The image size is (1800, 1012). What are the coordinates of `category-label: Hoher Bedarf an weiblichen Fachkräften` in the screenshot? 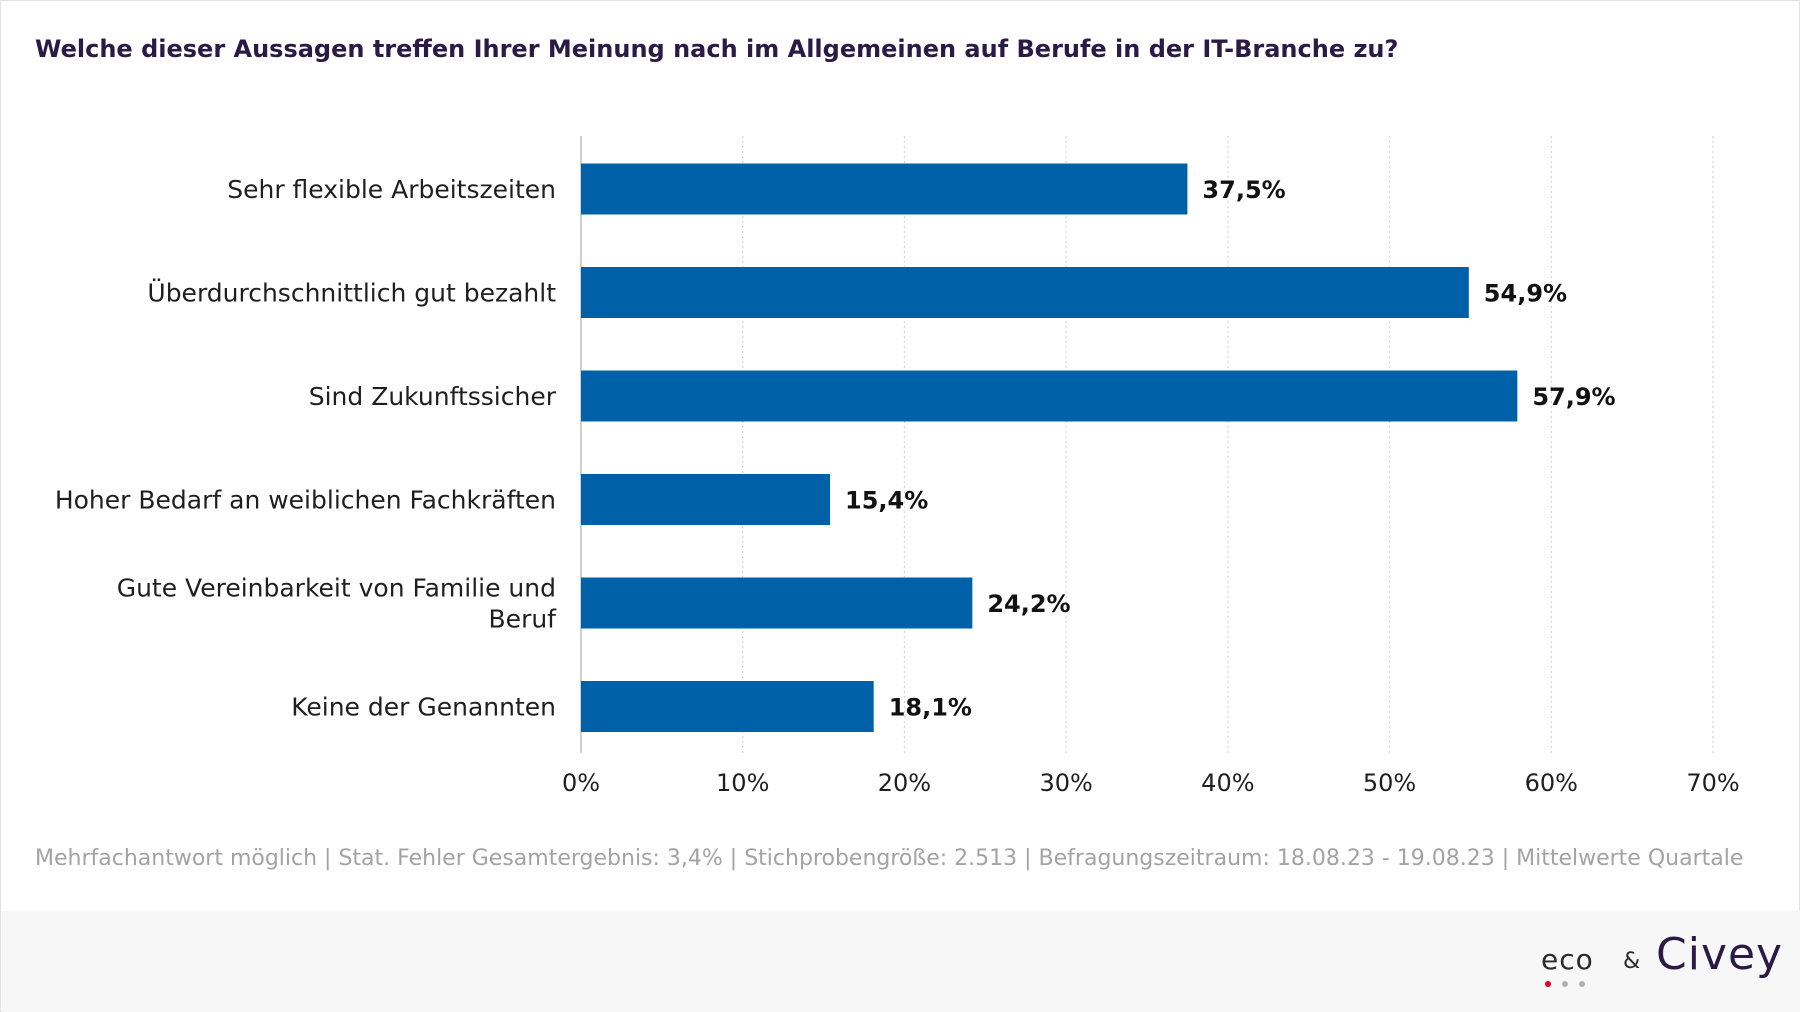 It's located at (305, 500).